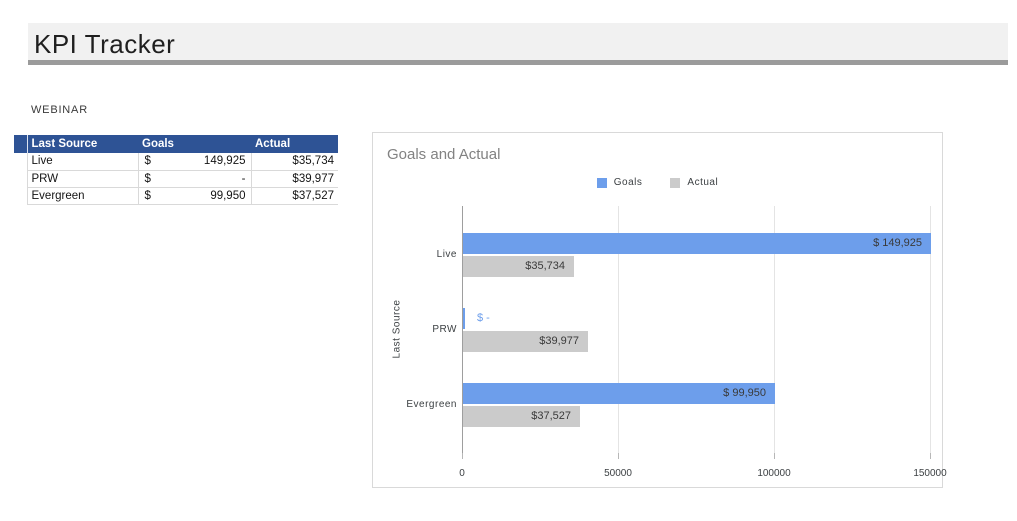  I want to click on legend-item-goals: Goals, so click(619, 182).